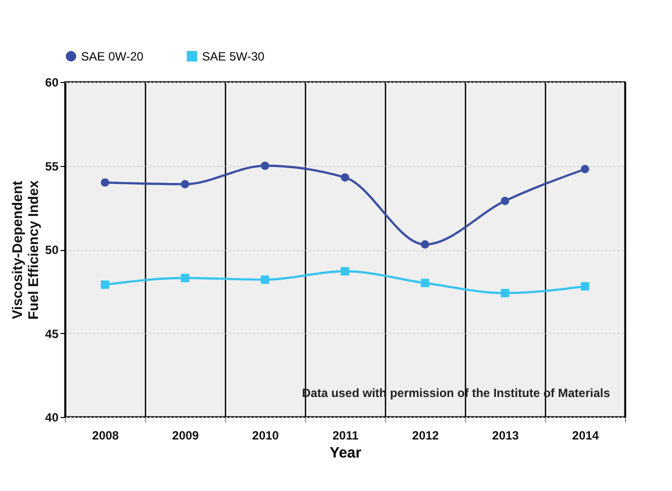 This screenshot has width=672, height=491. I want to click on y-tick-label: 50, so click(52, 250).